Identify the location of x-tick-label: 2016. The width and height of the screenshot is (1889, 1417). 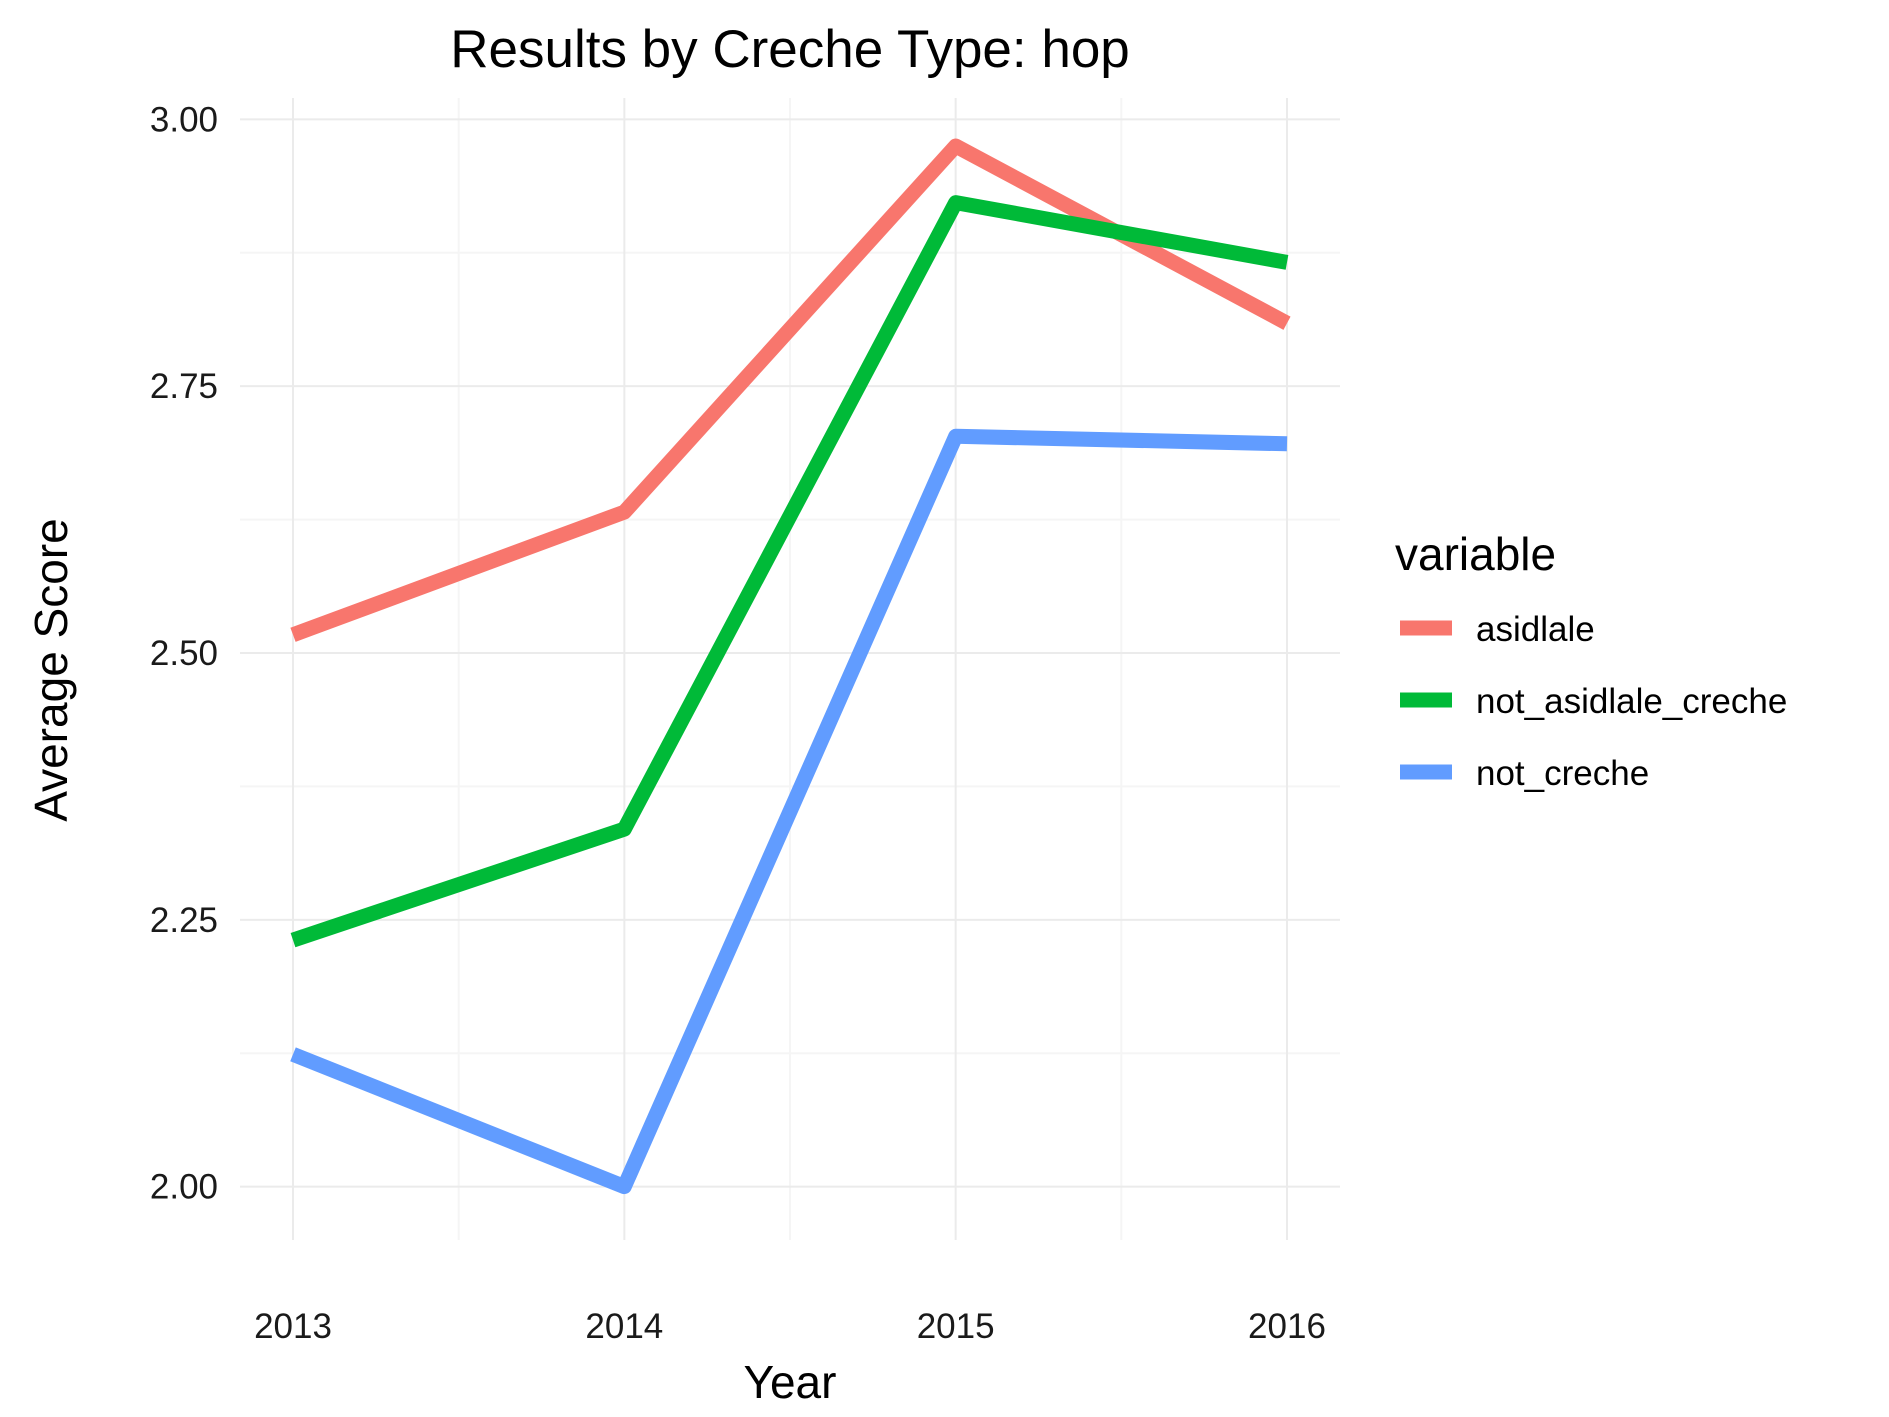
(1287, 1326).